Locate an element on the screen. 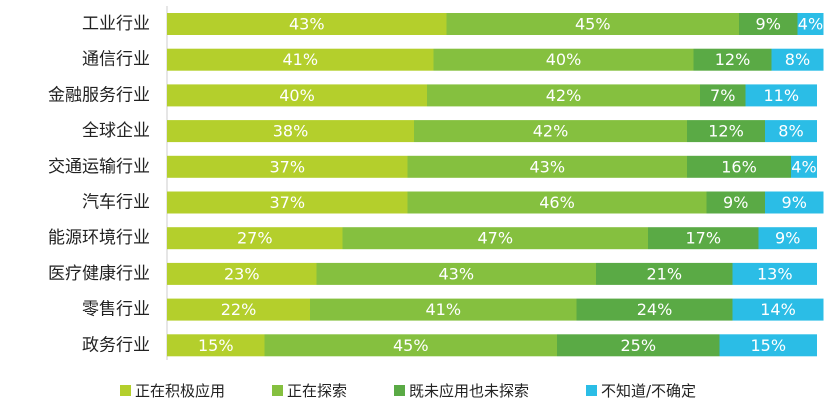 The width and height of the screenshot is (830, 409). legend-label: 正在积极应用 is located at coordinates (180, 391).